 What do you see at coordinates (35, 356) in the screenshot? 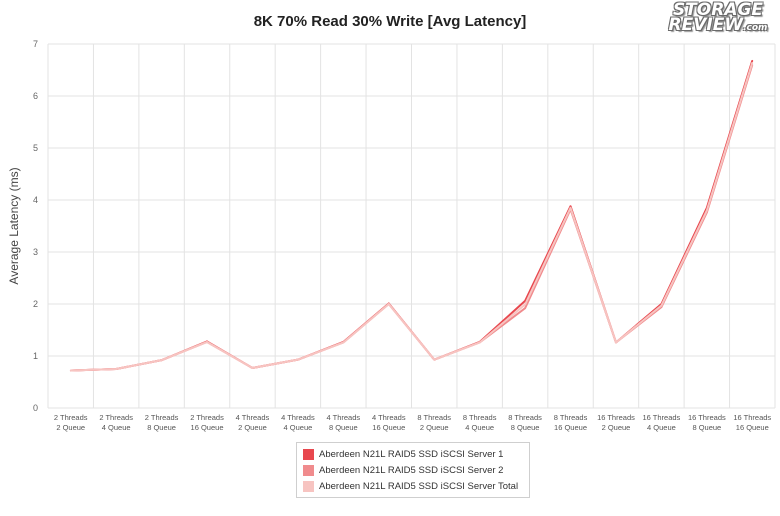
I see `y-tick-label: 1` at bounding box center [35, 356].